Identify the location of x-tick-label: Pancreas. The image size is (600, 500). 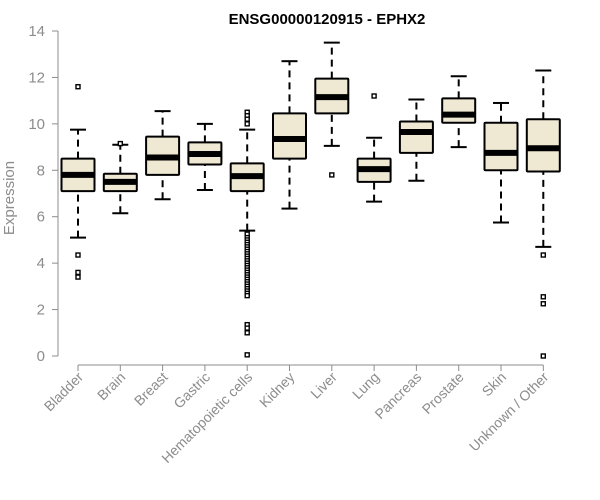
(397, 395).